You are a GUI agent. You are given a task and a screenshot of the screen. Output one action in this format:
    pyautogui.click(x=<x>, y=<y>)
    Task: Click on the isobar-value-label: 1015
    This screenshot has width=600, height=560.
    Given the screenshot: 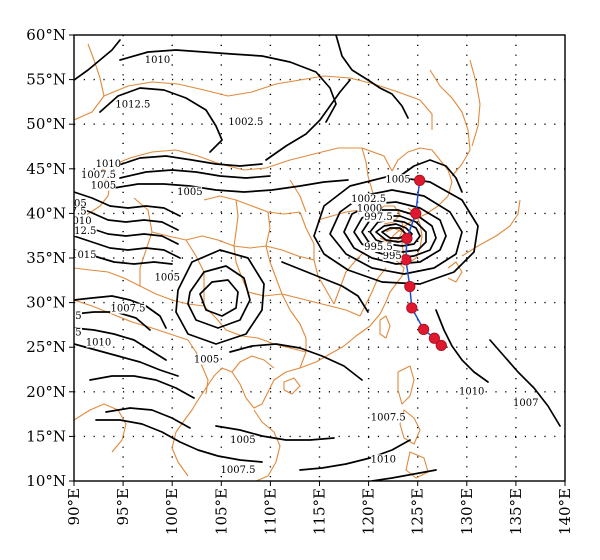 What is the action you would take?
    pyautogui.click(x=83, y=255)
    